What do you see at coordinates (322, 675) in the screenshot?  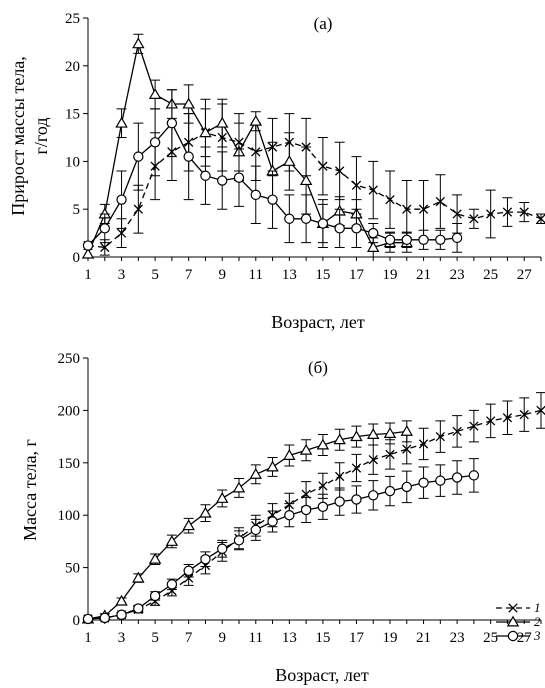 I see `panel-b-xlabel: Возраст, лет` at bounding box center [322, 675].